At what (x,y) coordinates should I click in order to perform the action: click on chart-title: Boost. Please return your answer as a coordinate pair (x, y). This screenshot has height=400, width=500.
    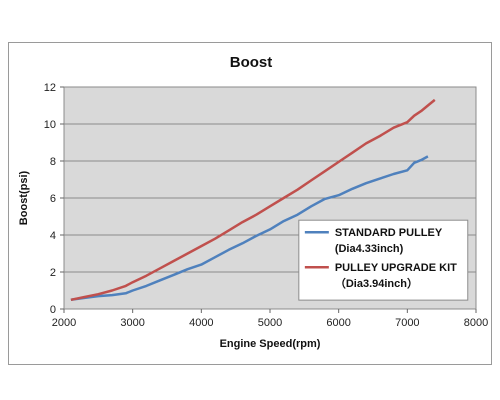
    Looking at the image, I should click on (251, 62).